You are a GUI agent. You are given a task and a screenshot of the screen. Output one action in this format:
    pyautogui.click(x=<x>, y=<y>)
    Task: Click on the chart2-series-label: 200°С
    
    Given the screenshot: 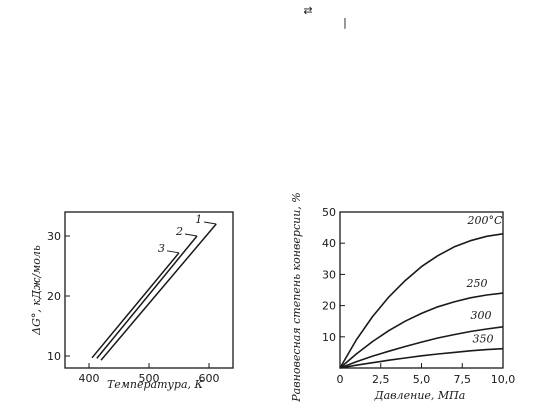 What is the action you would take?
    pyautogui.click(x=485, y=220)
    